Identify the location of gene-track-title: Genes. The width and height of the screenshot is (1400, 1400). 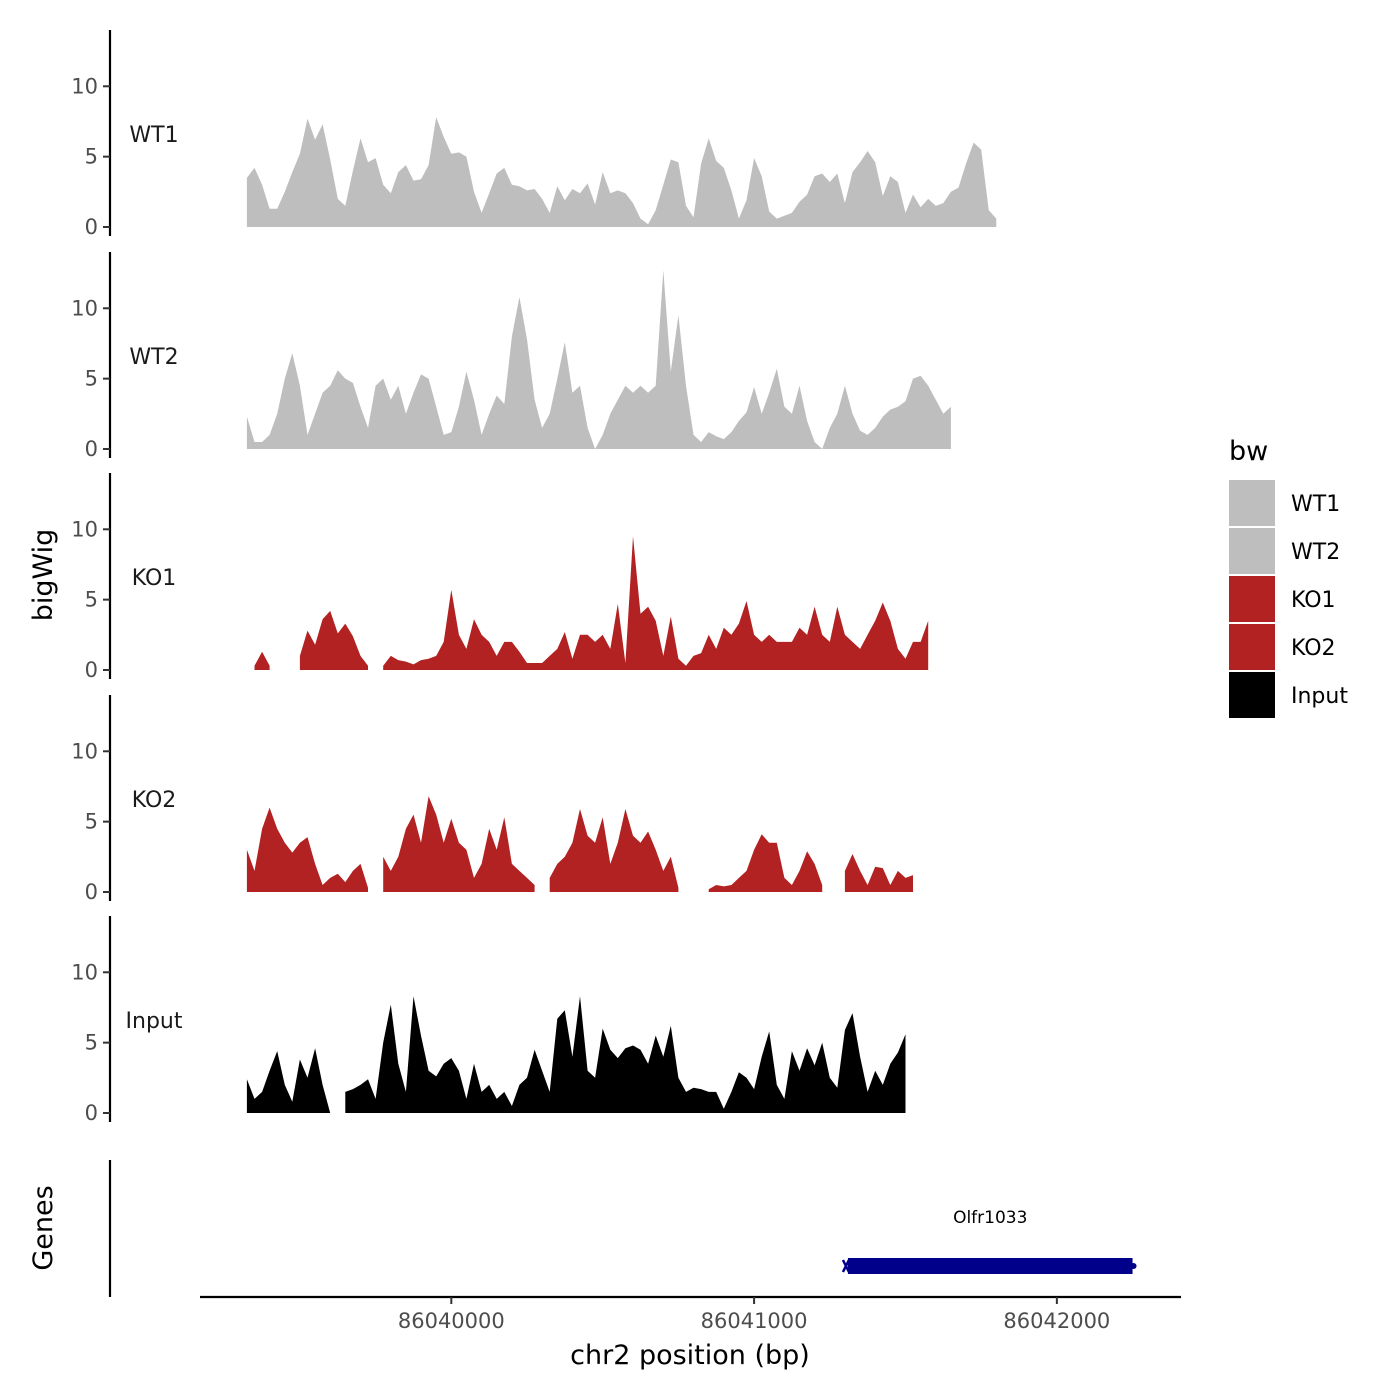
(43, 1227).